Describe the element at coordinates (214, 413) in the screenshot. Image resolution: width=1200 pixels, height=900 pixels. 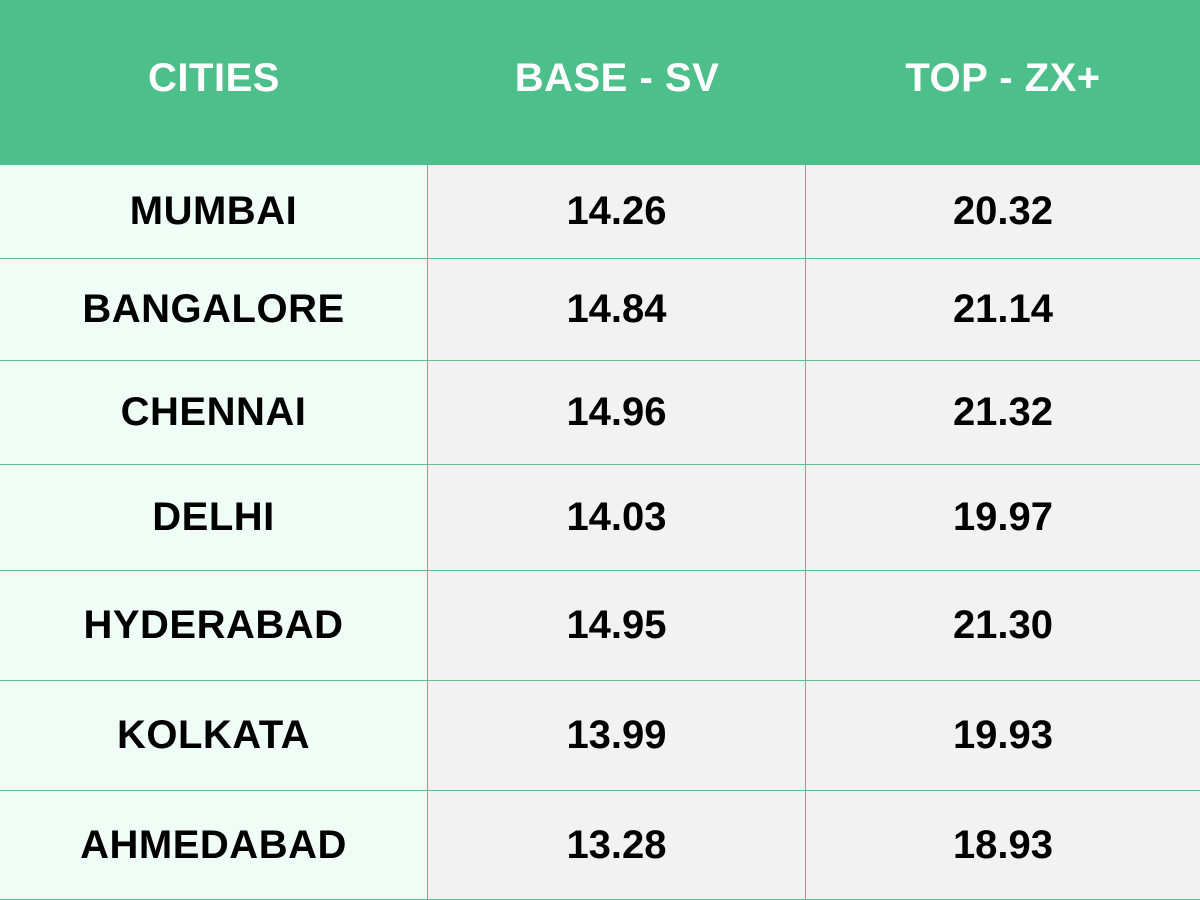
I see `city-cell: CHENNAI` at that location.